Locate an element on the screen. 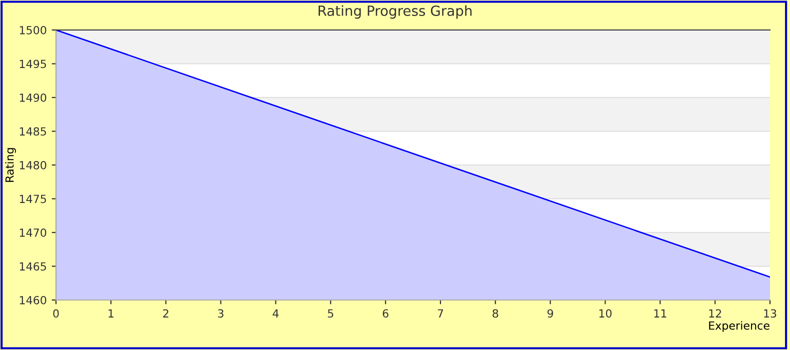 This screenshot has height=350, width=790. x-tick-label: 0 is located at coordinates (56, 313).